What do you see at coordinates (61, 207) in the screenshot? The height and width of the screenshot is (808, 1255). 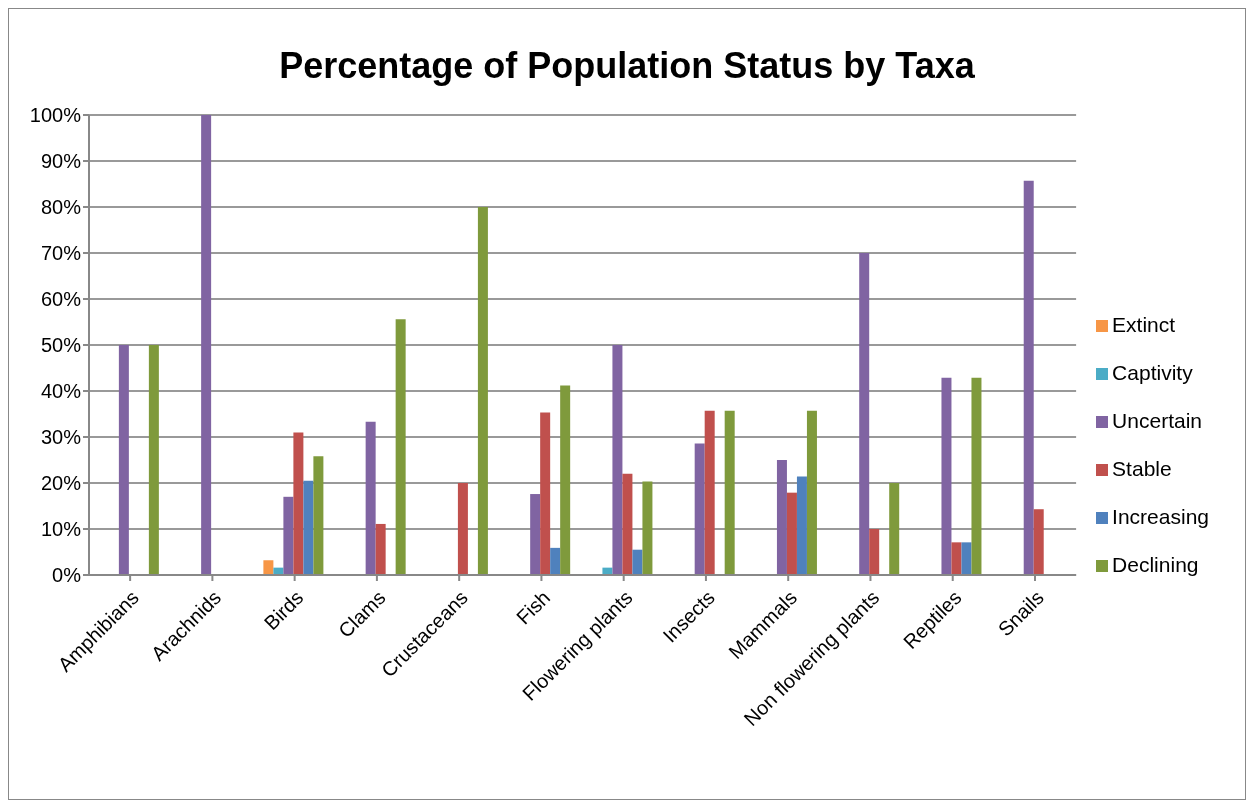 I see `y-tick-label: 80%` at bounding box center [61, 207].